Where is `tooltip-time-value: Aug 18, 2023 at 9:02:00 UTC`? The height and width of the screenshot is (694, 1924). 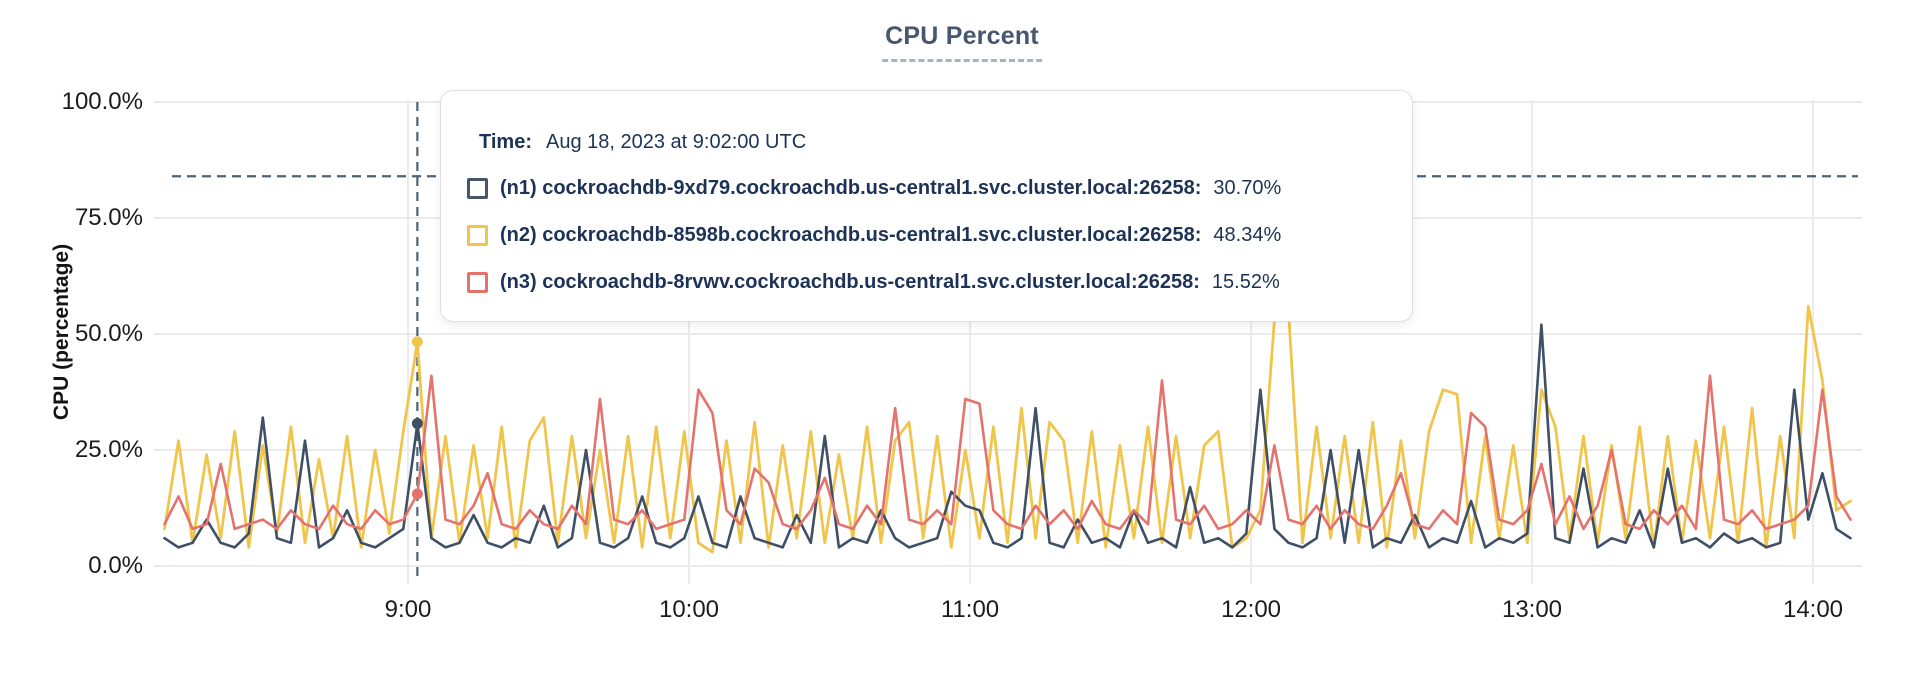 tooltip-time-value: Aug 18, 2023 at 9:02:00 UTC is located at coordinates (676, 141).